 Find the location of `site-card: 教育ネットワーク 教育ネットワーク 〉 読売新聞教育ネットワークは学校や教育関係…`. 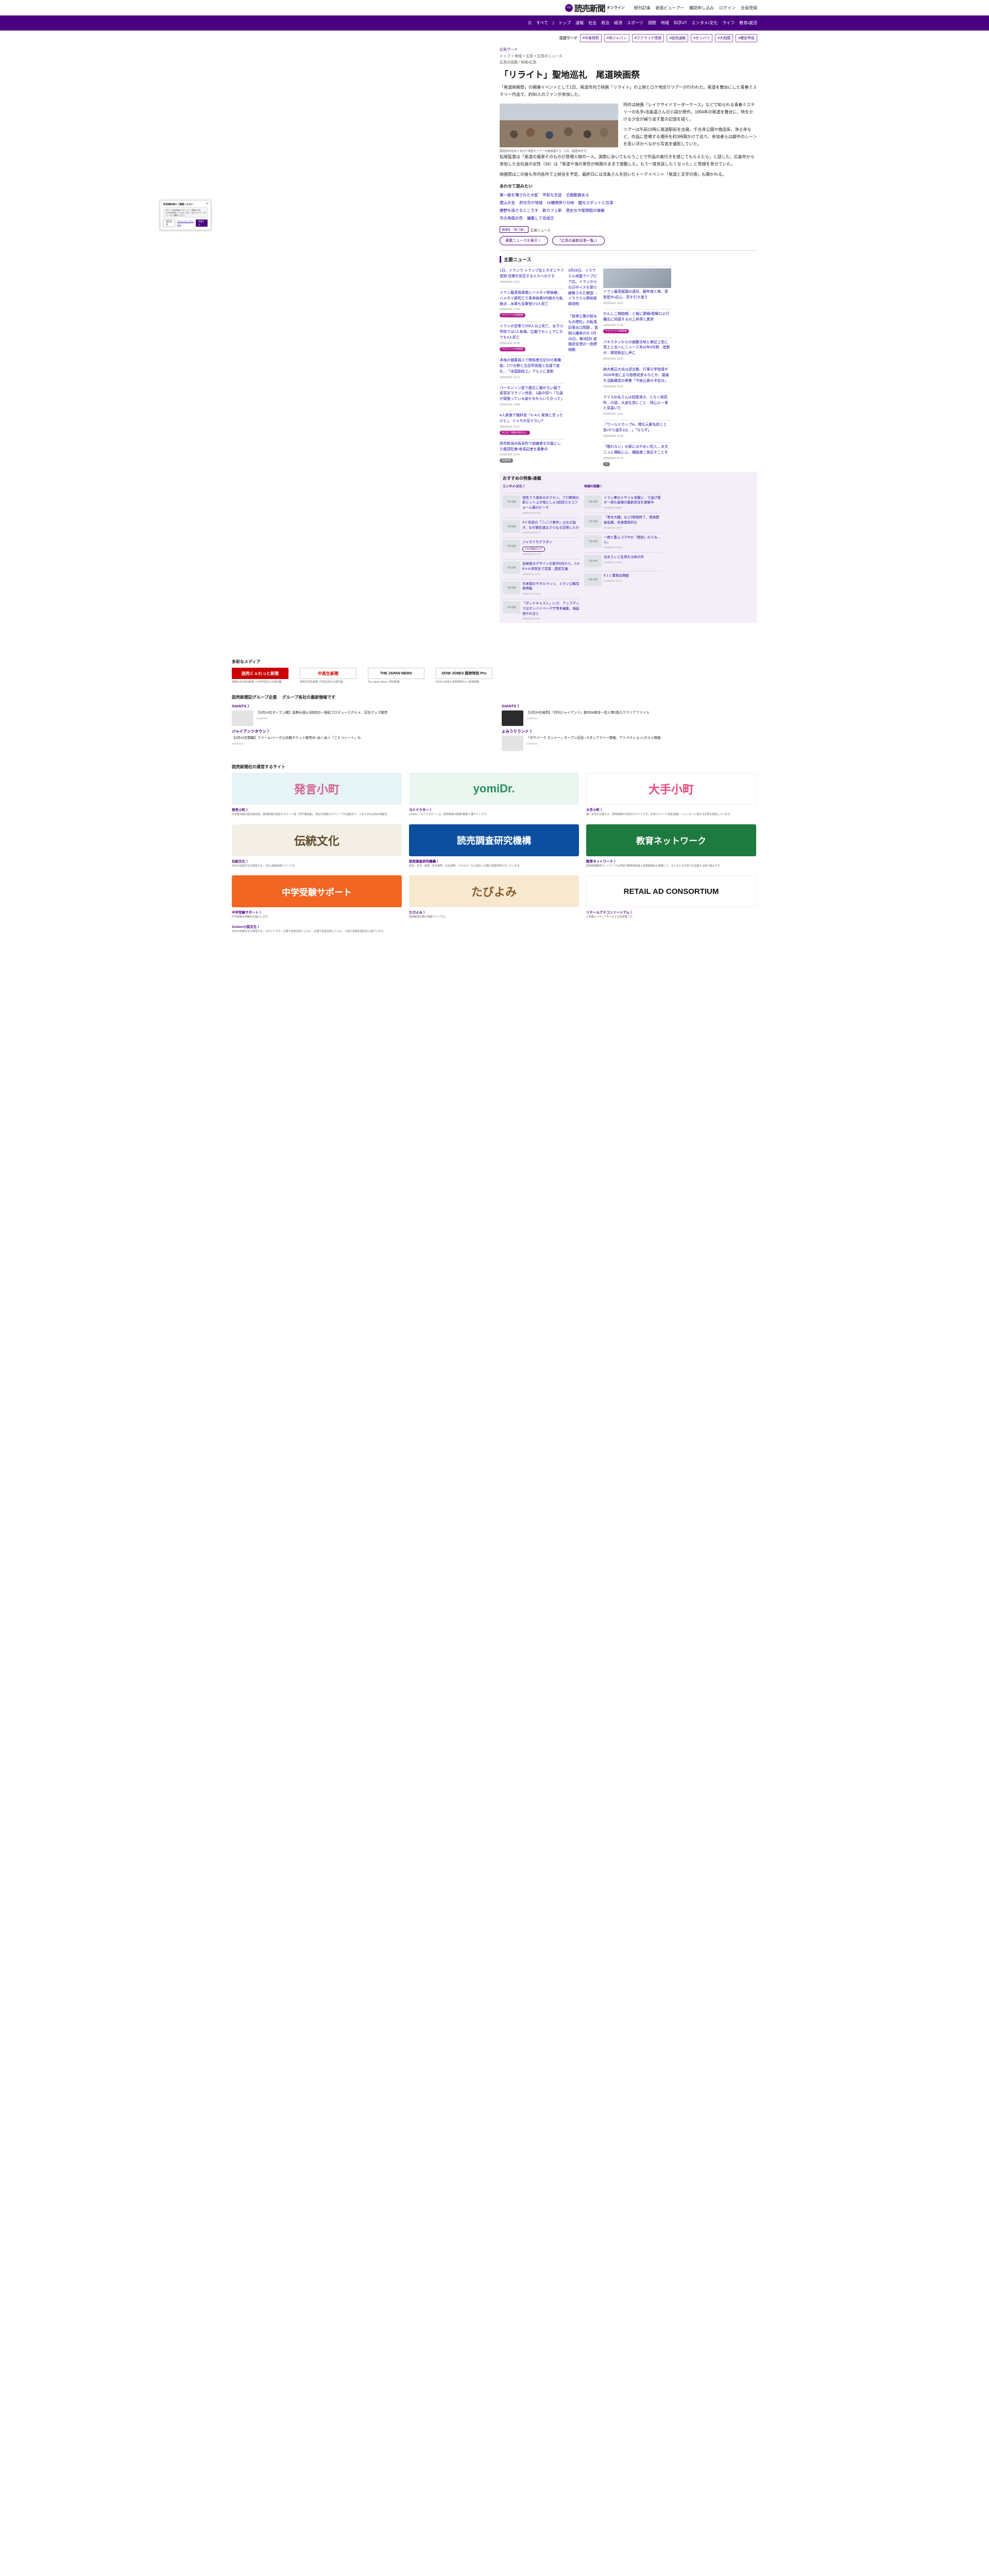

site-card: 教育ネットワーク 教育ネットワーク 〉 読売新聞教育ネットワークは学校や教育関係… is located at coordinates (671, 846).